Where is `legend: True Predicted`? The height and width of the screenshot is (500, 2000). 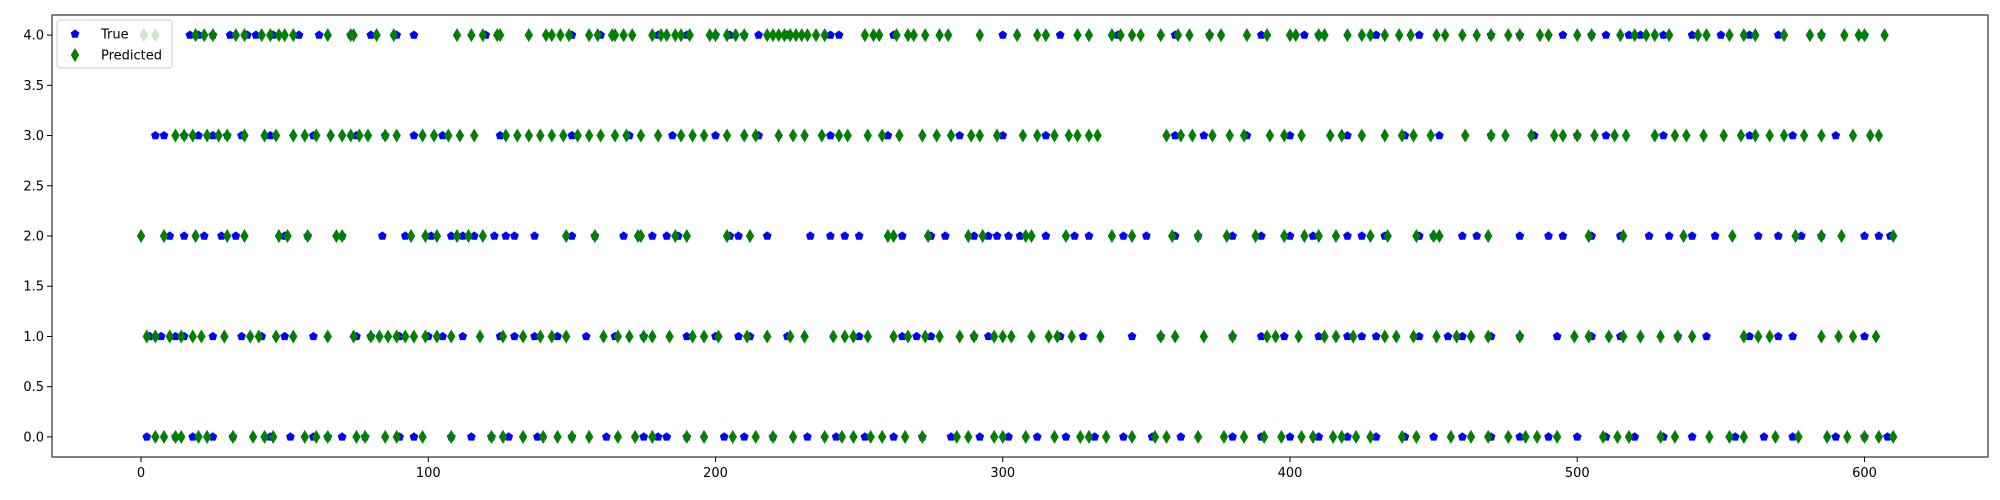 legend: True Predicted is located at coordinates (114, 44).